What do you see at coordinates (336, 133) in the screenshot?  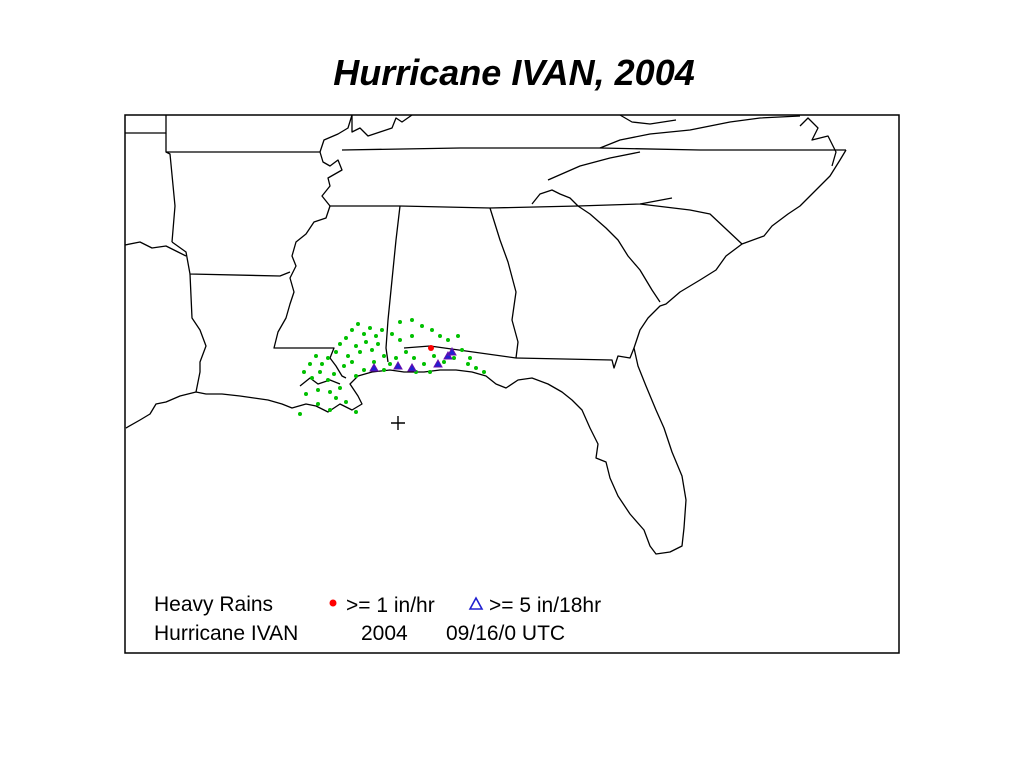 I see `boundary-missouri-east` at bounding box center [336, 133].